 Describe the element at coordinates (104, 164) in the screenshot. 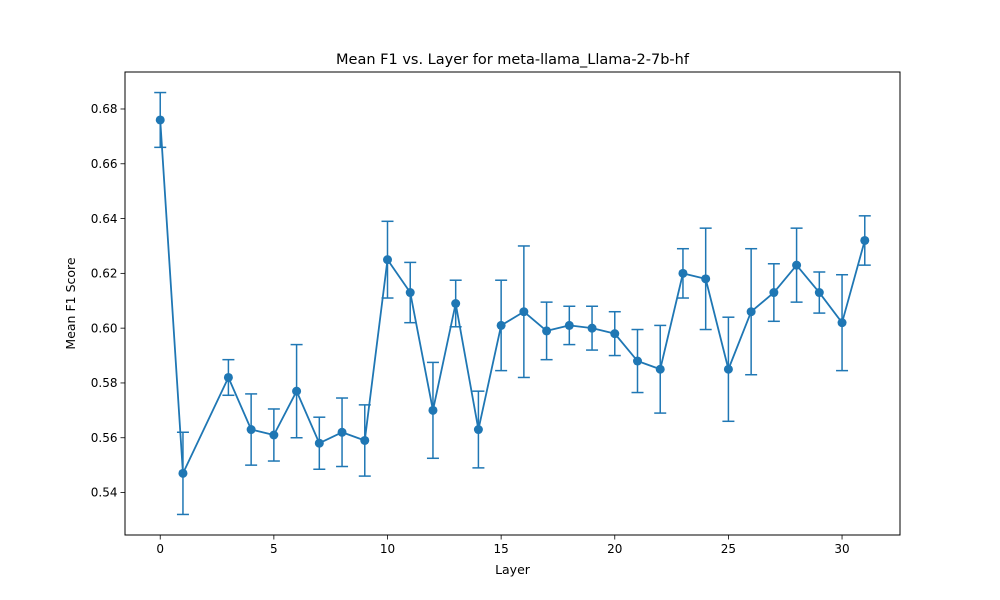

I see `y-tick-label: 0.66` at that location.